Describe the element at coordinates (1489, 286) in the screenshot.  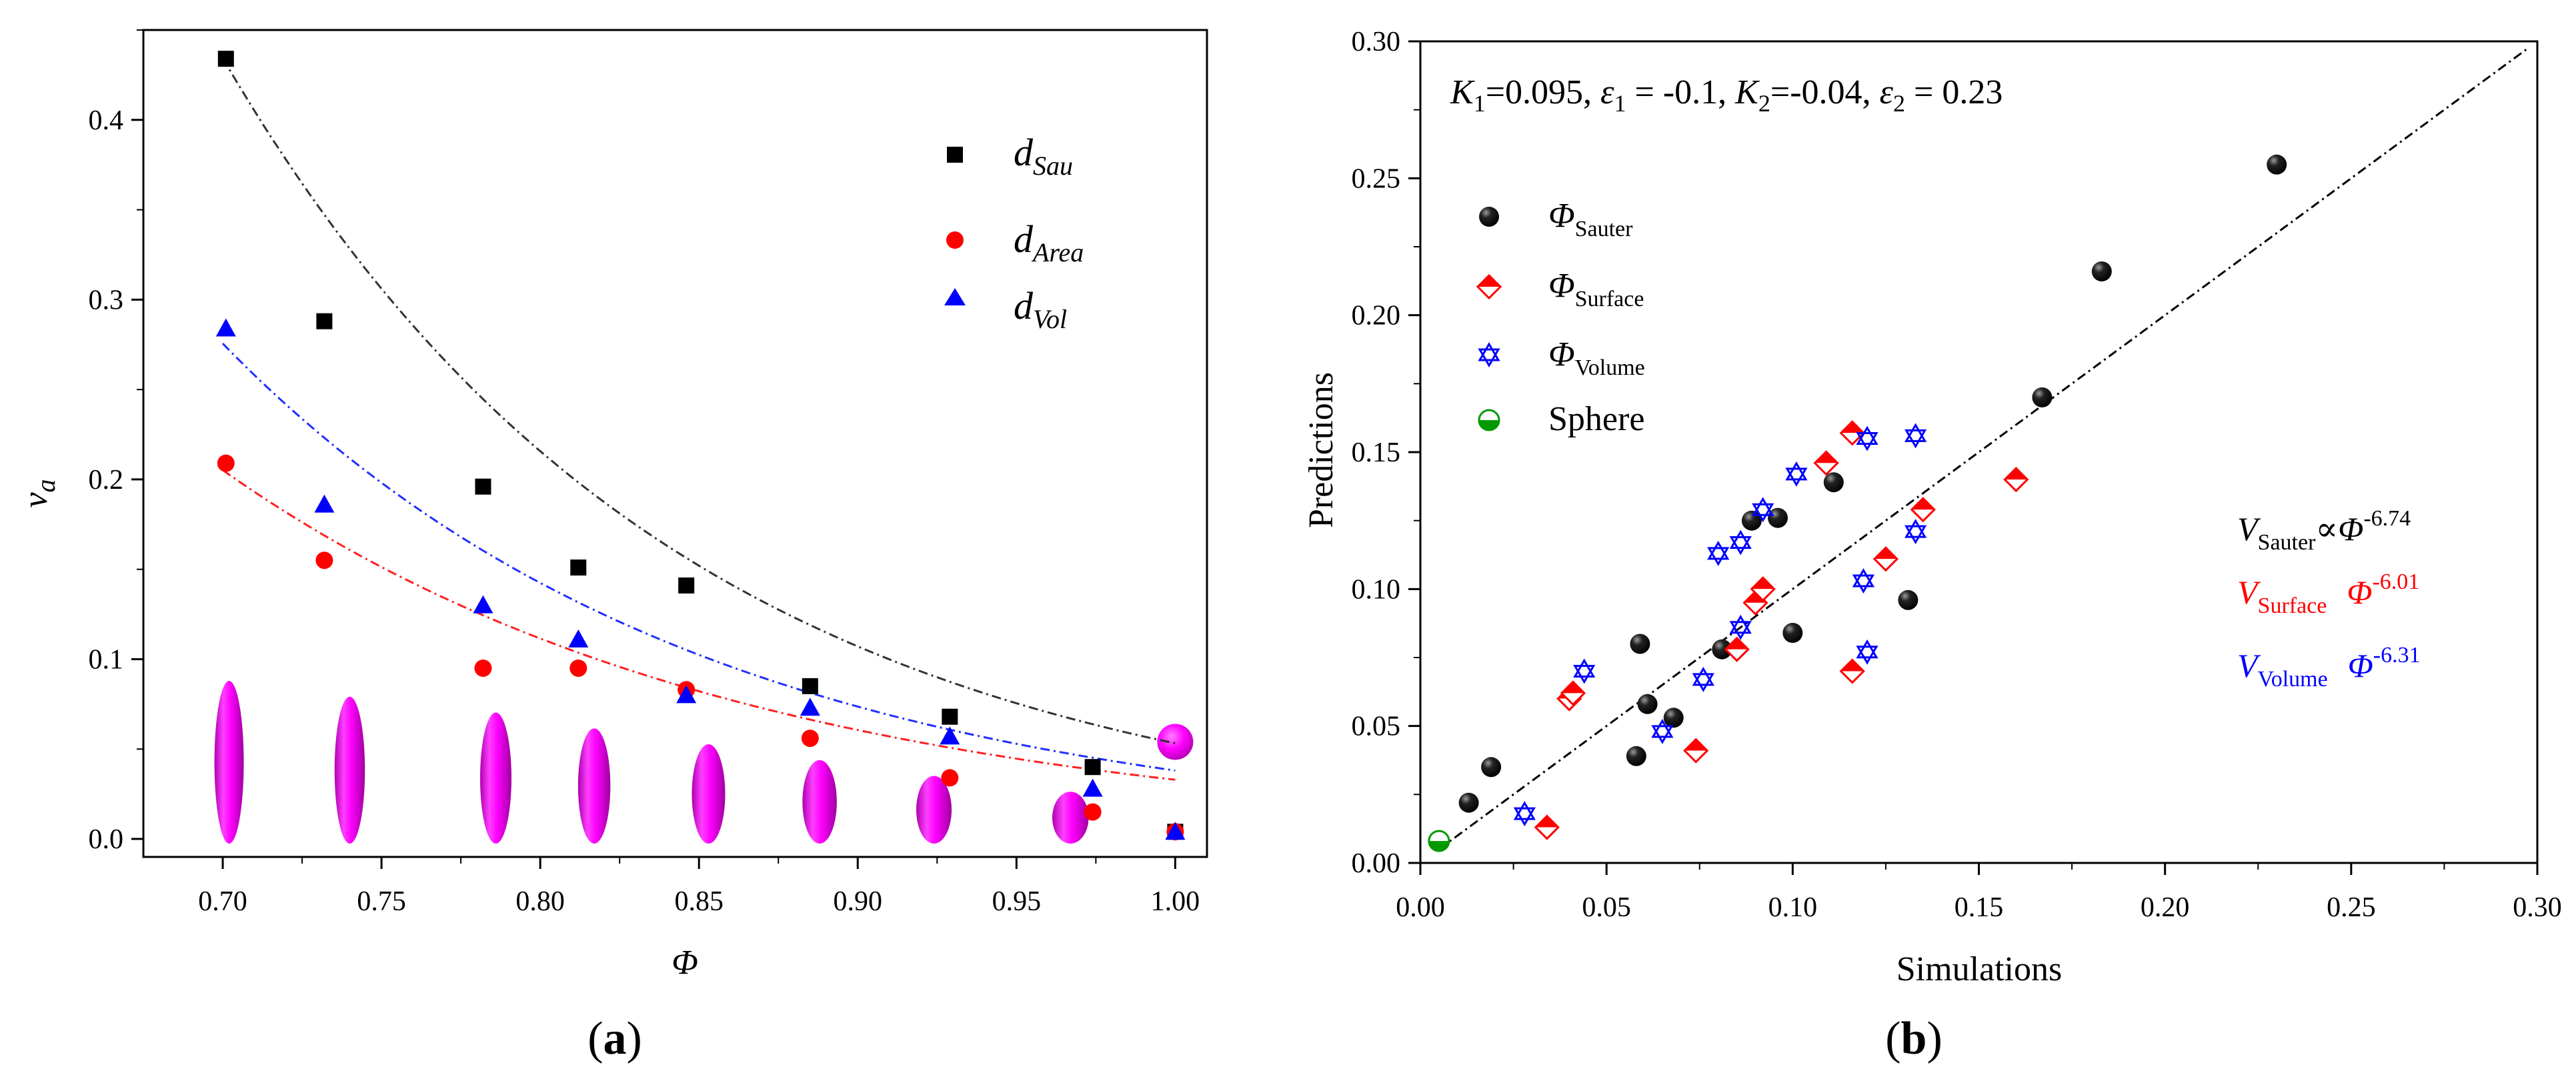
I see `legend-b-marker-half-diamond` at that location.